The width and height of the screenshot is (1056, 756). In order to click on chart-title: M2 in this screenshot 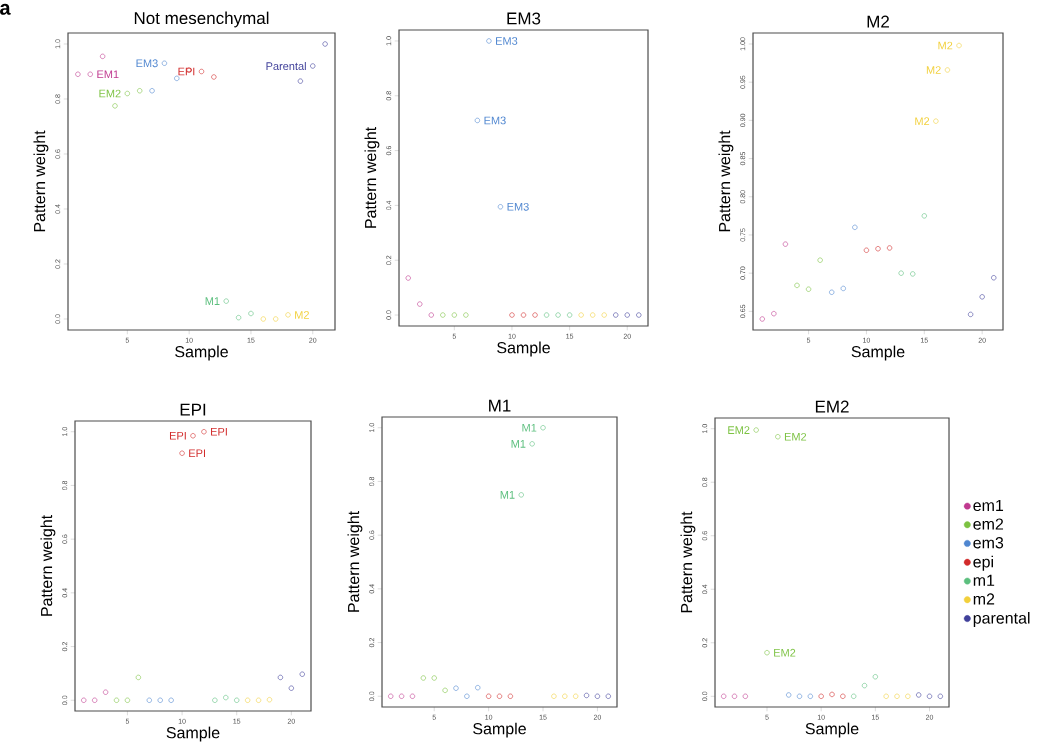, I will do `click(878, 21)`.